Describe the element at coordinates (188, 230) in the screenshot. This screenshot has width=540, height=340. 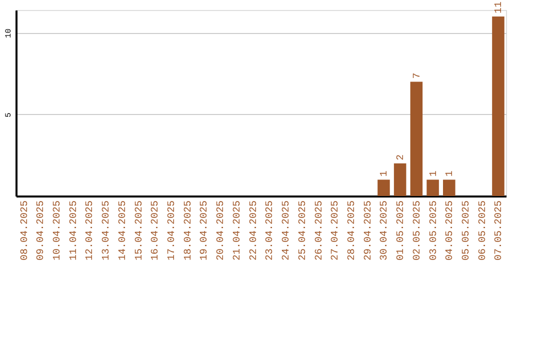
I see `x-tick-label: 18.04.2025` at that location.